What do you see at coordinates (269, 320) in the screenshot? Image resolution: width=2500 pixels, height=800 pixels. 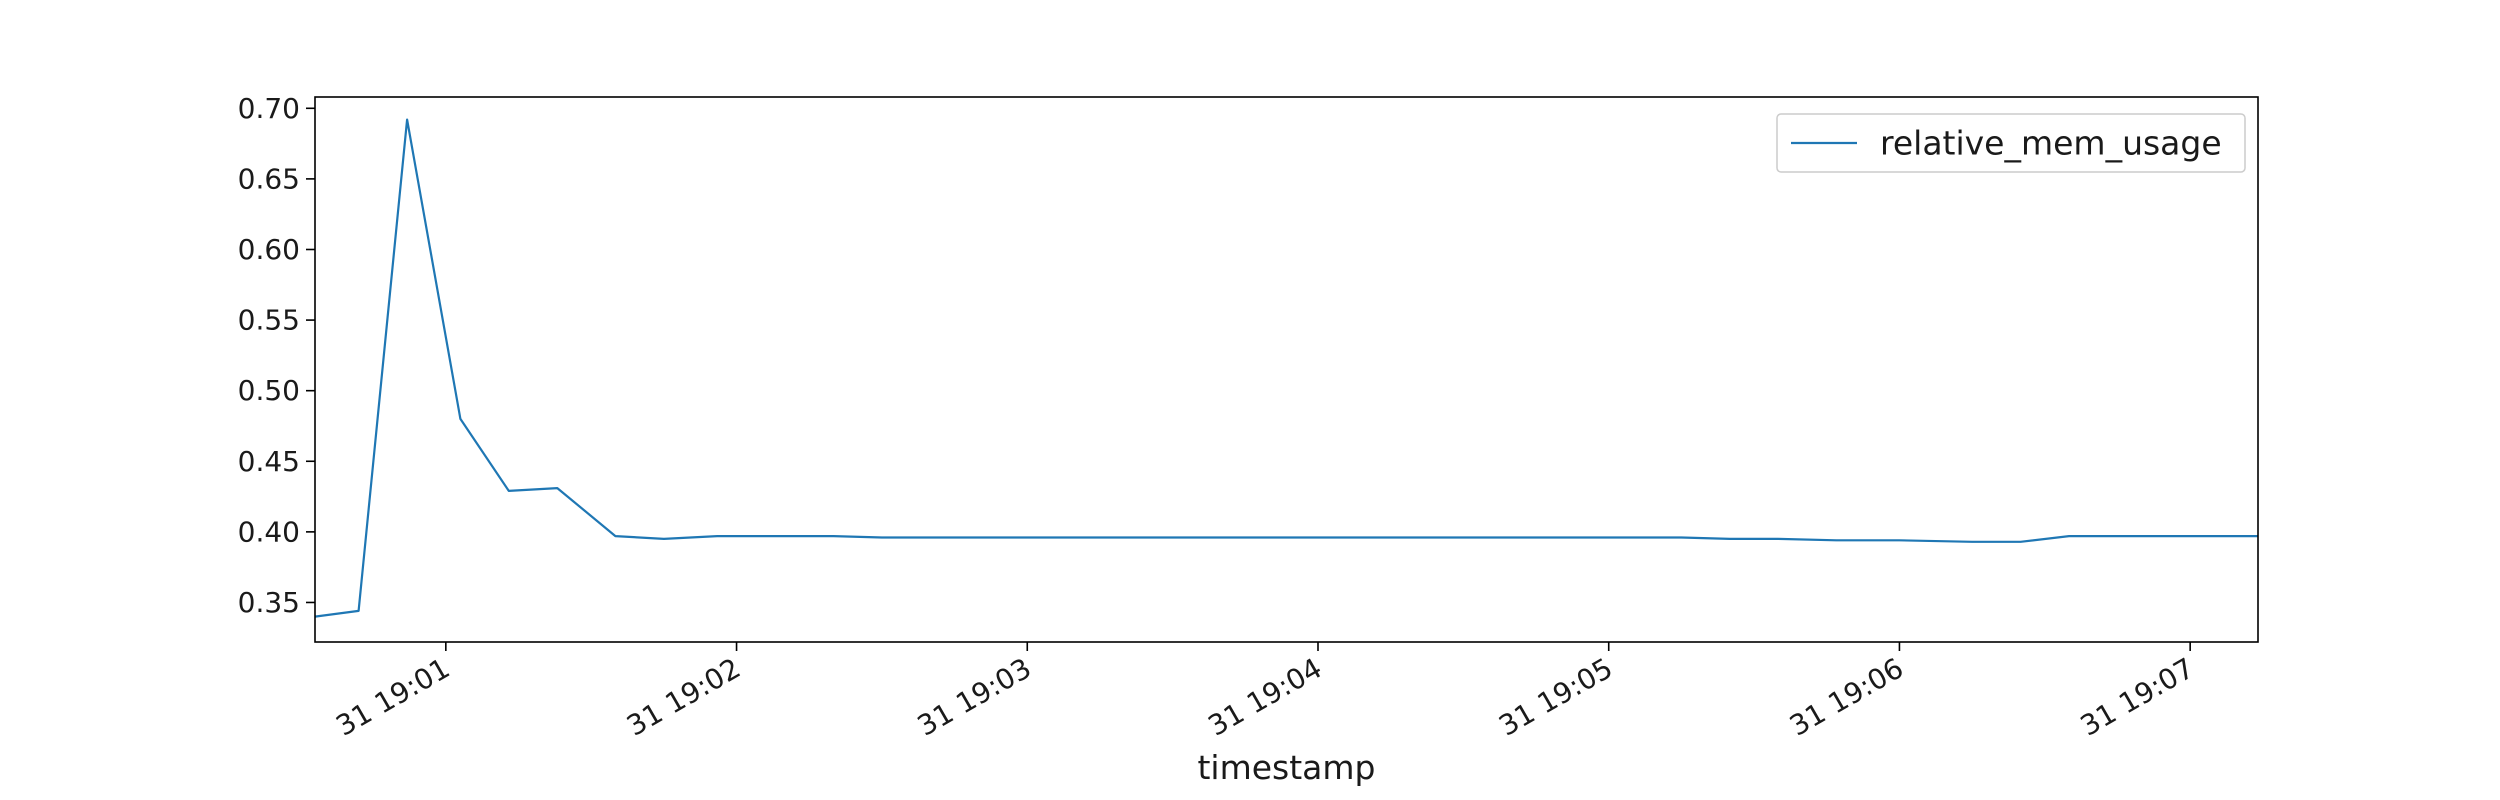 I see `y-tick-label: 0.55` at bounding box center [269, 320].